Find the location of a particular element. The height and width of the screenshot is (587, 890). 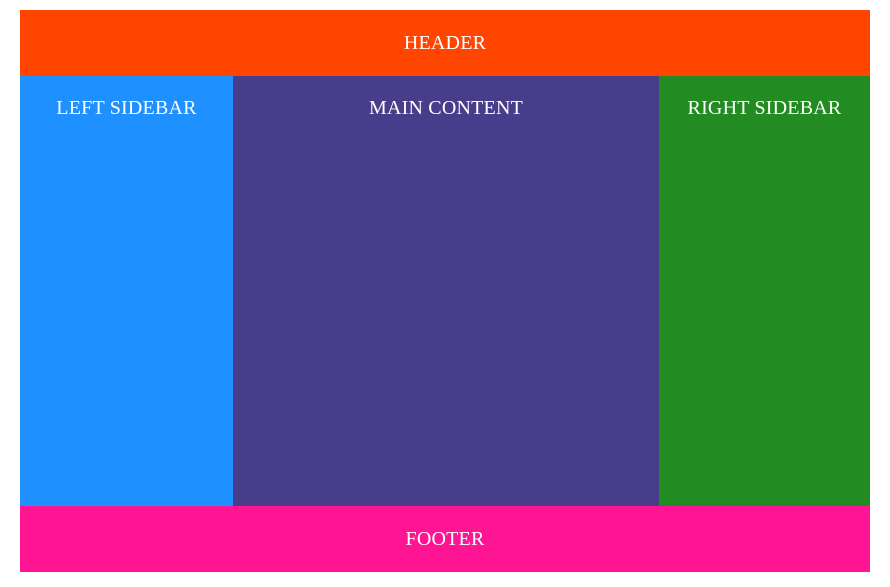

left-sidebar-title: LEFT SIDEBAR is located at coordinates (126, 108).